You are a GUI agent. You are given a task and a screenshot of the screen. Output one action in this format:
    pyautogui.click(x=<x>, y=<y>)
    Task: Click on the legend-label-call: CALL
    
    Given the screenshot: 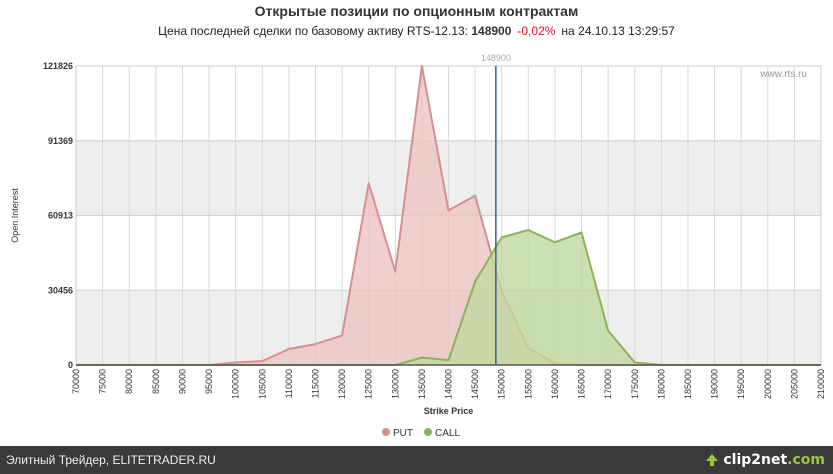 What is the action you would take?
    pyautogui.click(x=447, y=433)
    